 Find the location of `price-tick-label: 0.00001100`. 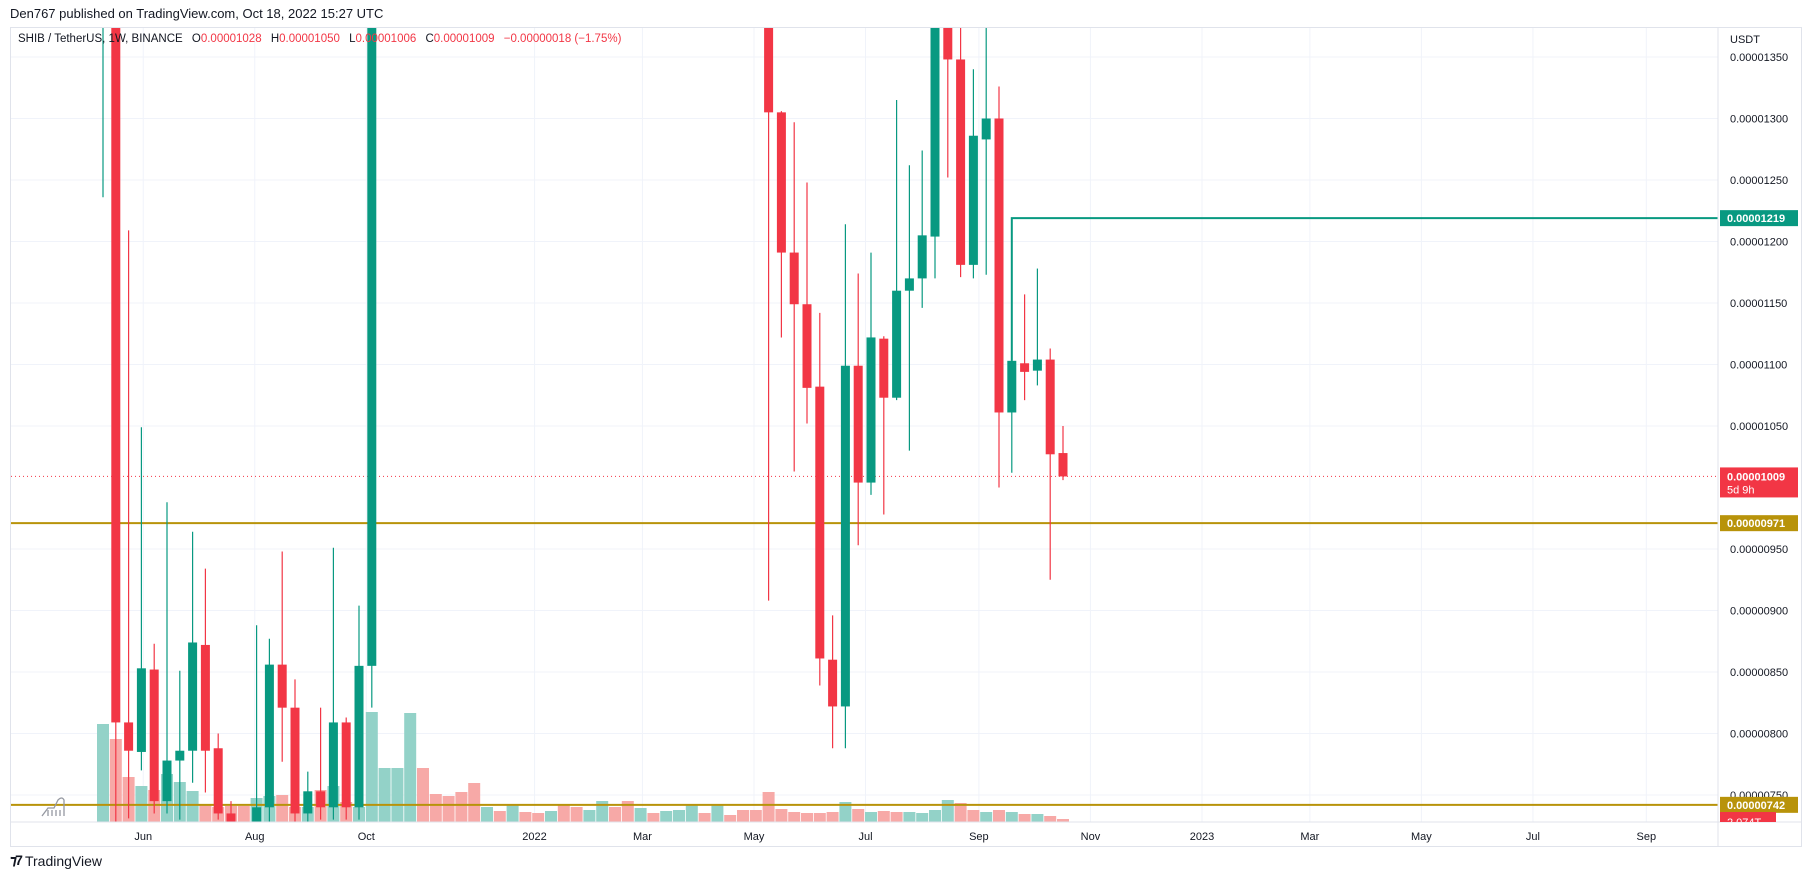

price-tick-label: 0.00001100 is located at coordinates (1758, 366).